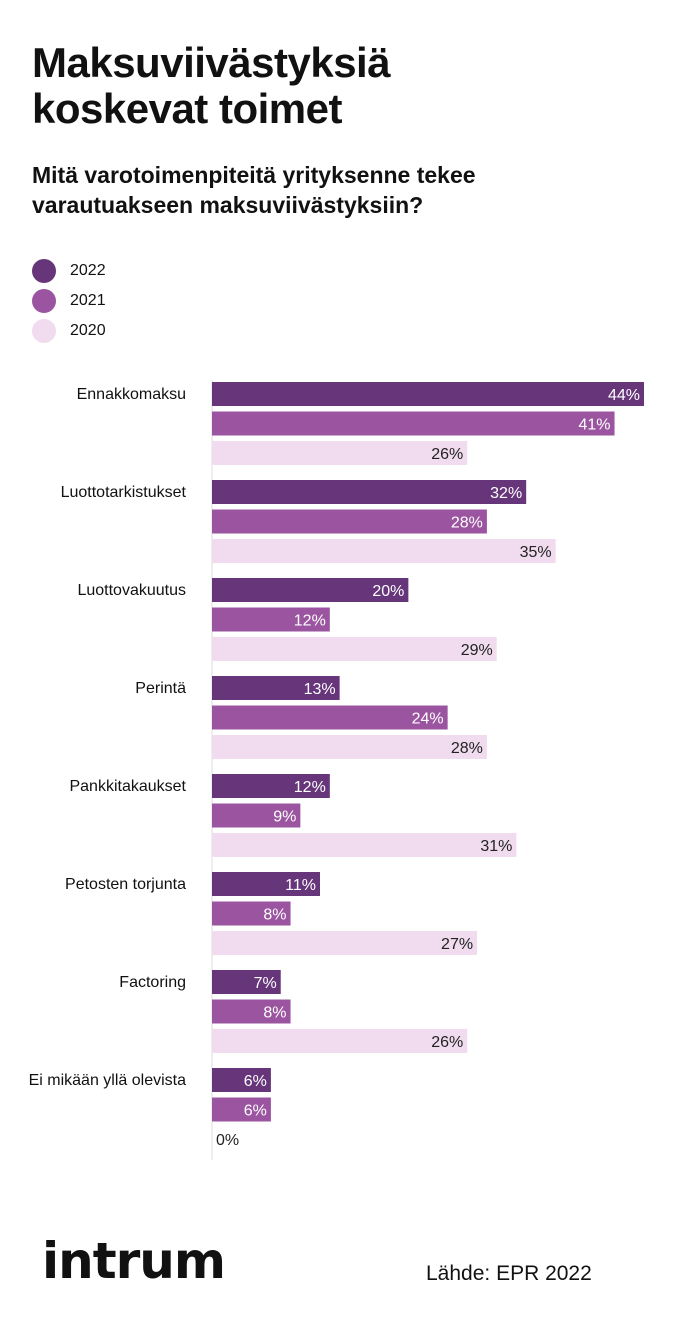 The image size is (680, 1320). Describe the element at coordinates (428, 719) in the screenshot. I see `bar-value-label: 24%` at that location.